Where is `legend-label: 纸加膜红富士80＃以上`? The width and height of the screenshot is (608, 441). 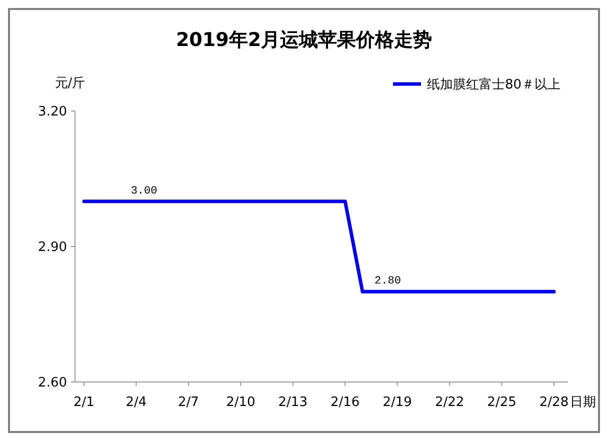
legend-label: 纸加膜红富士80＃以上 is located at coordinates (494, 84).